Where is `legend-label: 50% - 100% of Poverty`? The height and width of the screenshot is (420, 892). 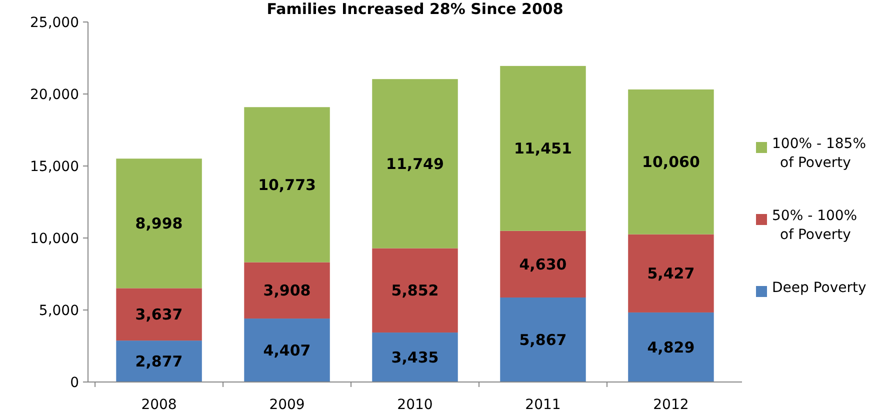
legend-label: 50% - 100% of Poverty is located at coordinates (815, 225).